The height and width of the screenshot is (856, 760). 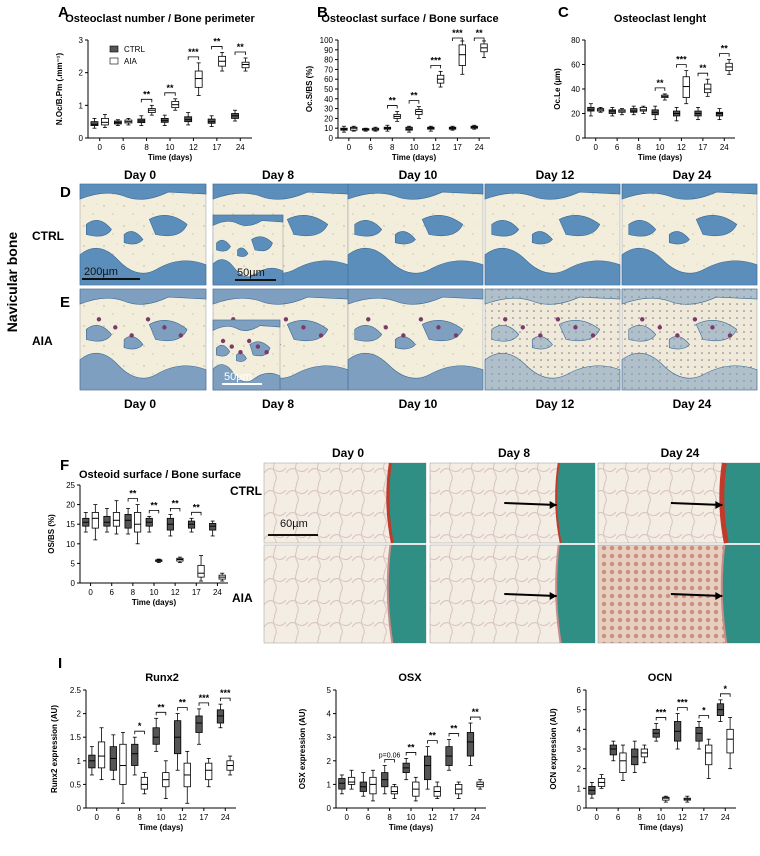 What do you see at coordinates (345, 594) in the screenshot?
I see `gh-aia-day0` at bounding box center [345, 594].